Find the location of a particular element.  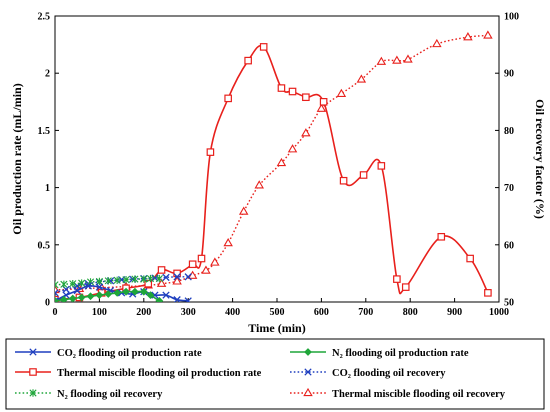

legend-item: Thermal miscible flooding oil recovery is located at coordinates (398, 393).